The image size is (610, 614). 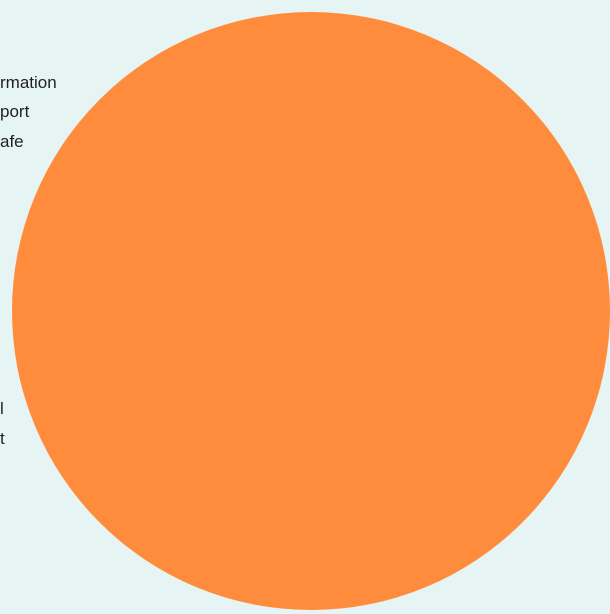 What do you see at coordinates (2, 438) in the screenshot?
I see `partial-text-line: t` at bounding box center [2, 438].